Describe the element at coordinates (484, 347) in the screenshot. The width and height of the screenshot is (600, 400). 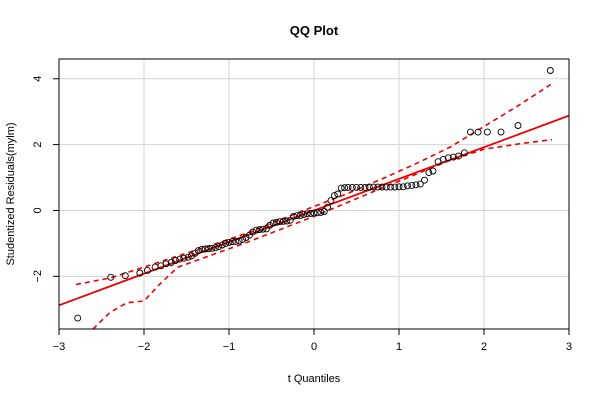
I see `x-tick-label: 2` at that location.